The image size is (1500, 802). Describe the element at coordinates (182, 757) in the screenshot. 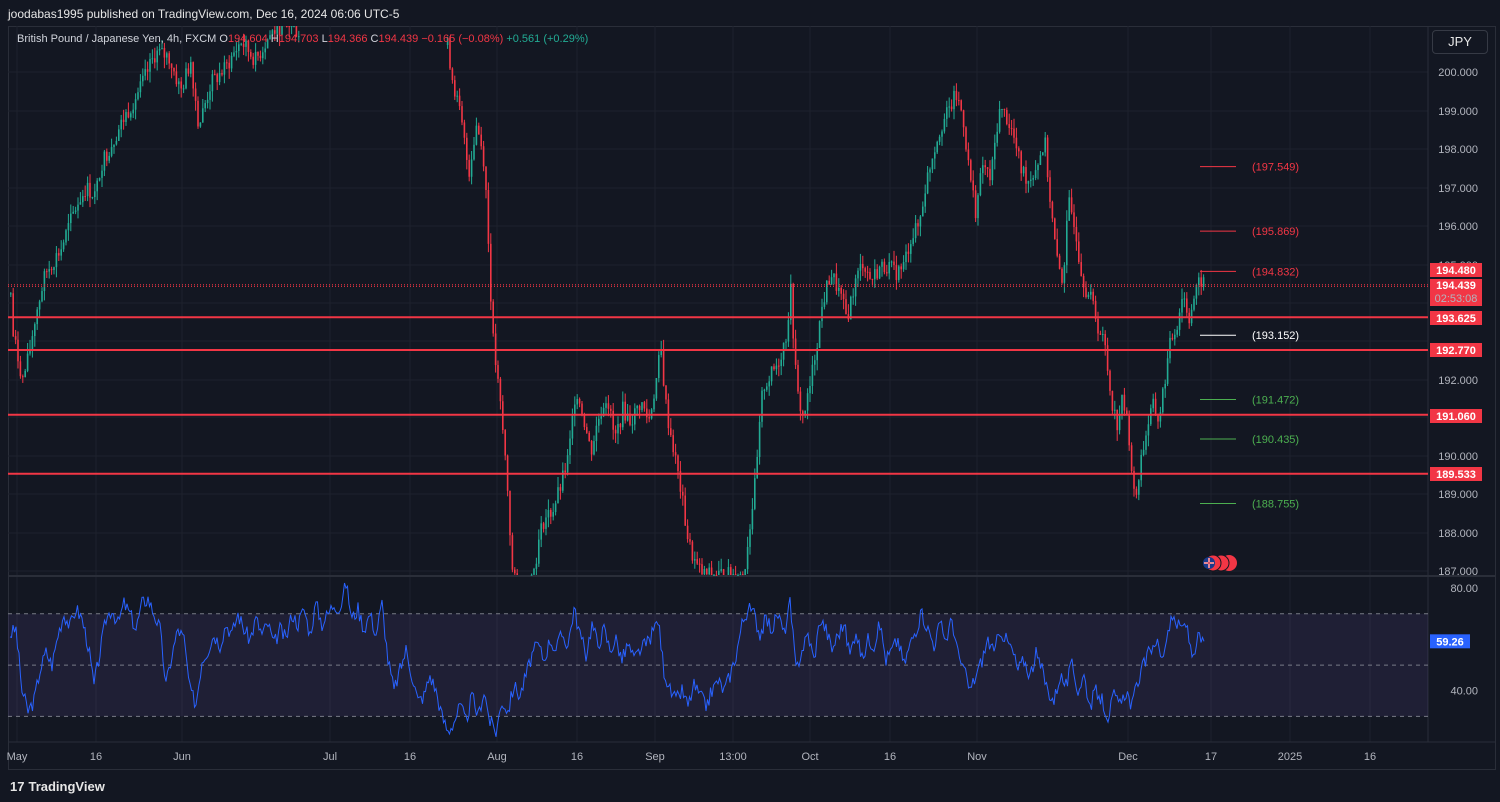

I see `time-axis-label: Jun` at that location.